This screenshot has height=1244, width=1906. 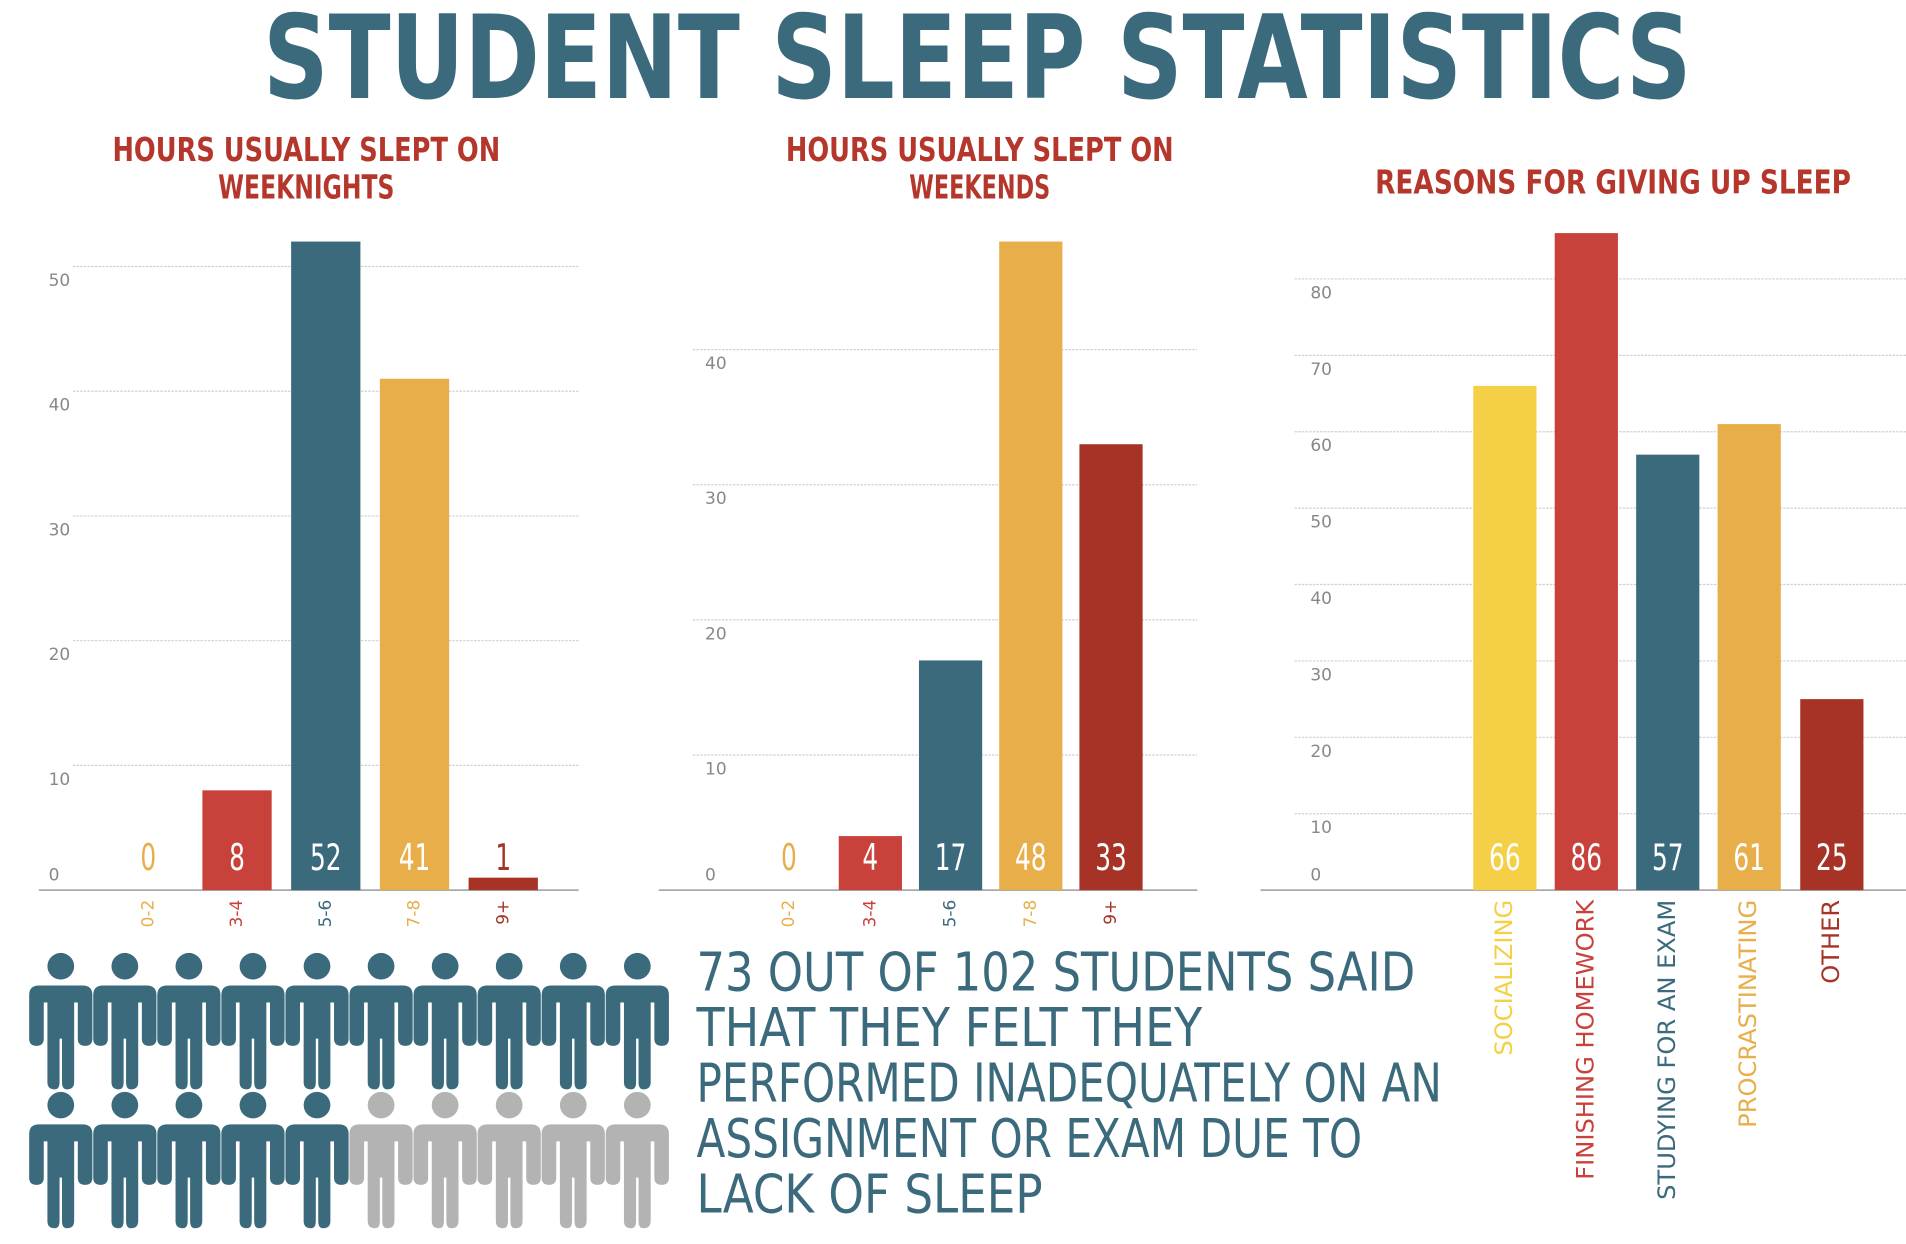 What do you see at coordinates (503, 857) in the screenshot?
I see `value-label: 1` at bounding box center [503, 857].